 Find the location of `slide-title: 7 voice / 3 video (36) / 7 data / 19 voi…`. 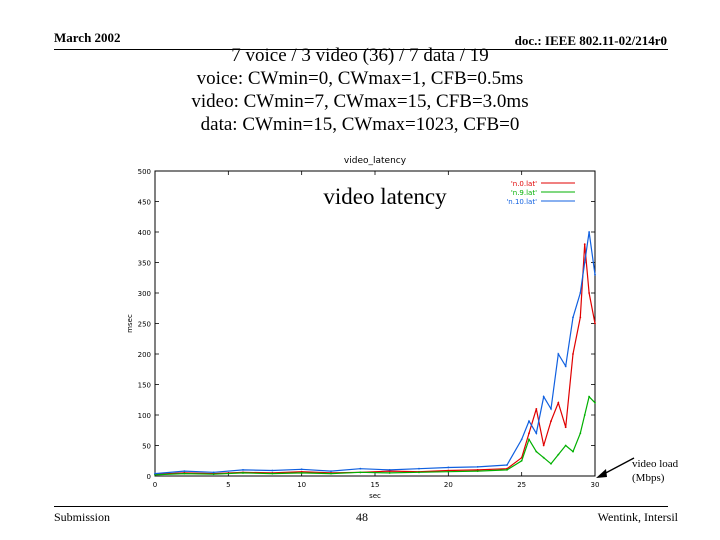

slide-title: 7 voice / 3 video (36) / 7 data / 19 voi… is located at coordinates (360, 90).